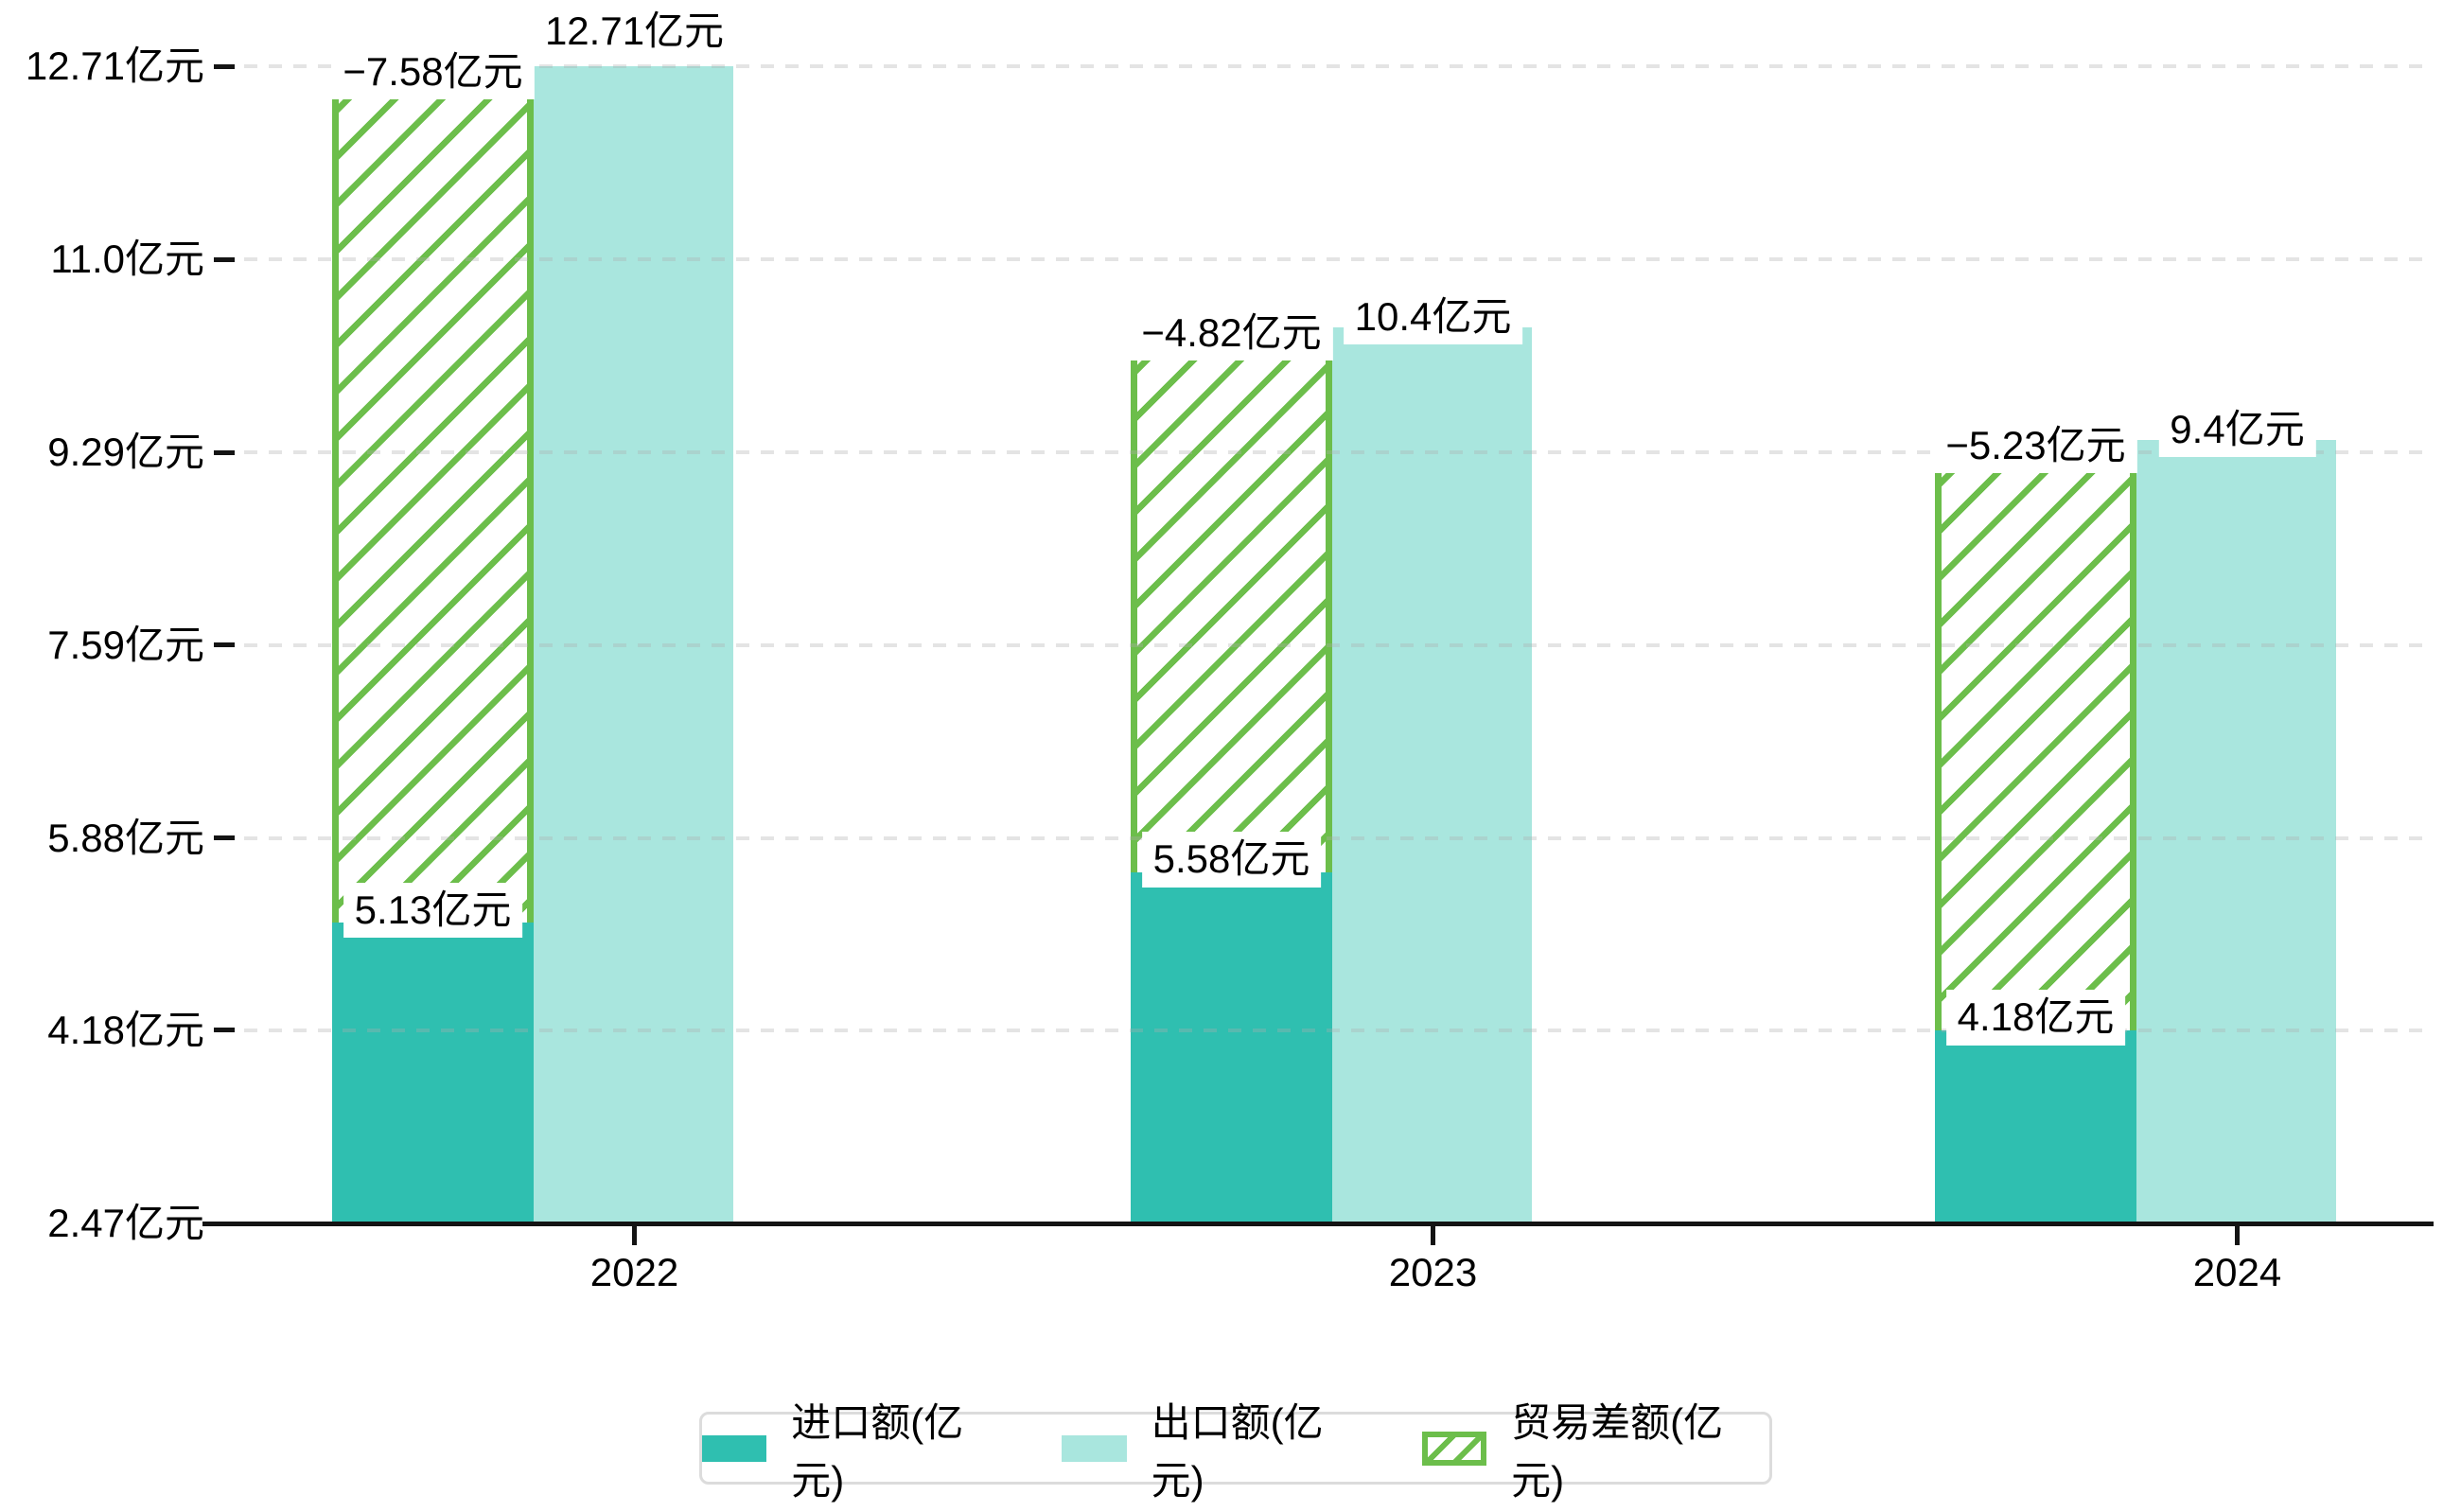 The image size is (2461, 1512). What do you see at coordinates (1433, 316) in the screenshot?
I see `export-value-label-2023: 10.4亿元` at bounding box center [1433, 316].